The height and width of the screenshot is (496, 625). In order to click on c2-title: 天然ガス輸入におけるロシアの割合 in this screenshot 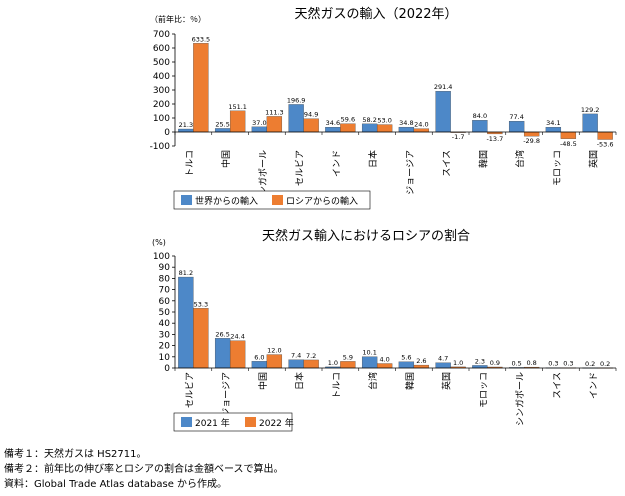, I will do `click(366, 236)`.